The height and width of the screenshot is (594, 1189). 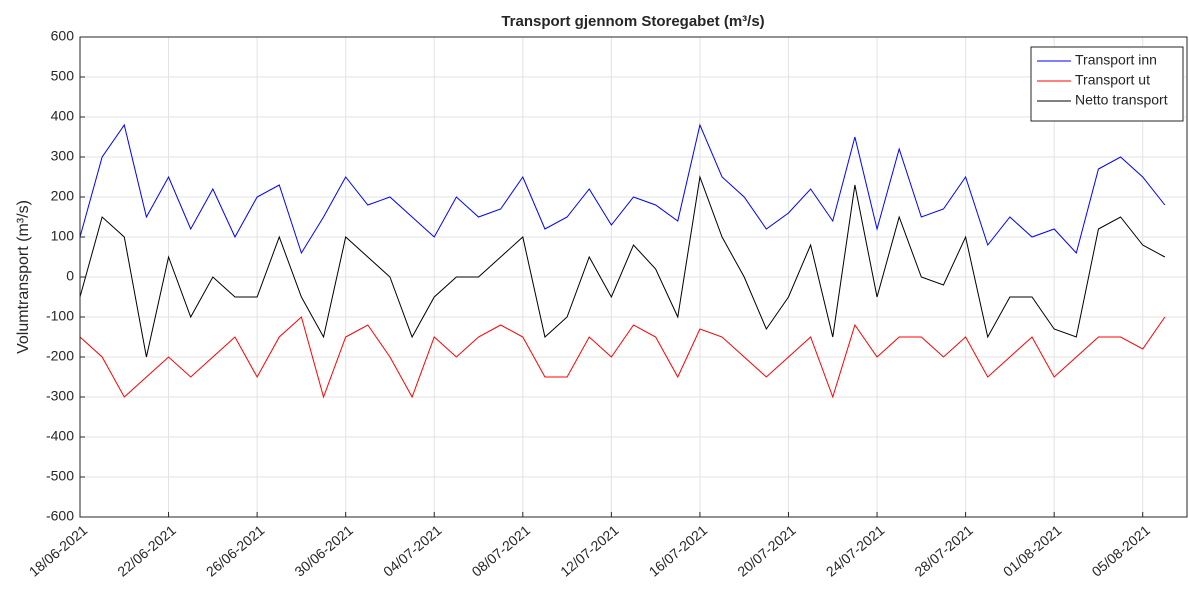 I want to click on x-tick-label: 08/07-2021, so click(x=501, y=551).